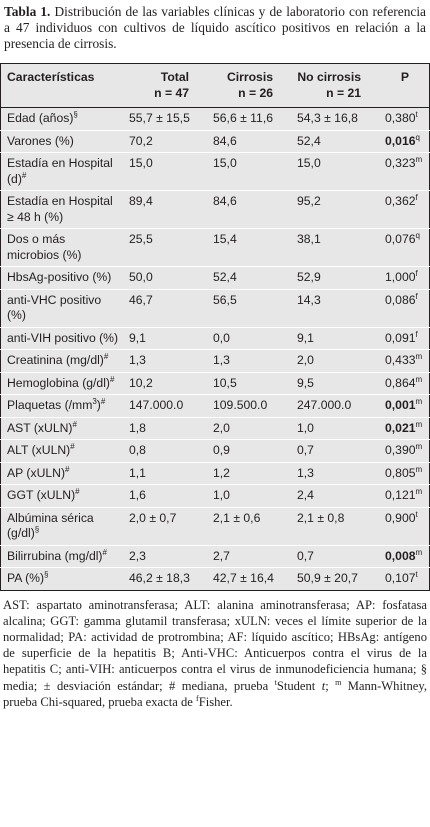 This screenshot has width=430, height=827. I want to click on text-run: 0,9, so click(221, 450).